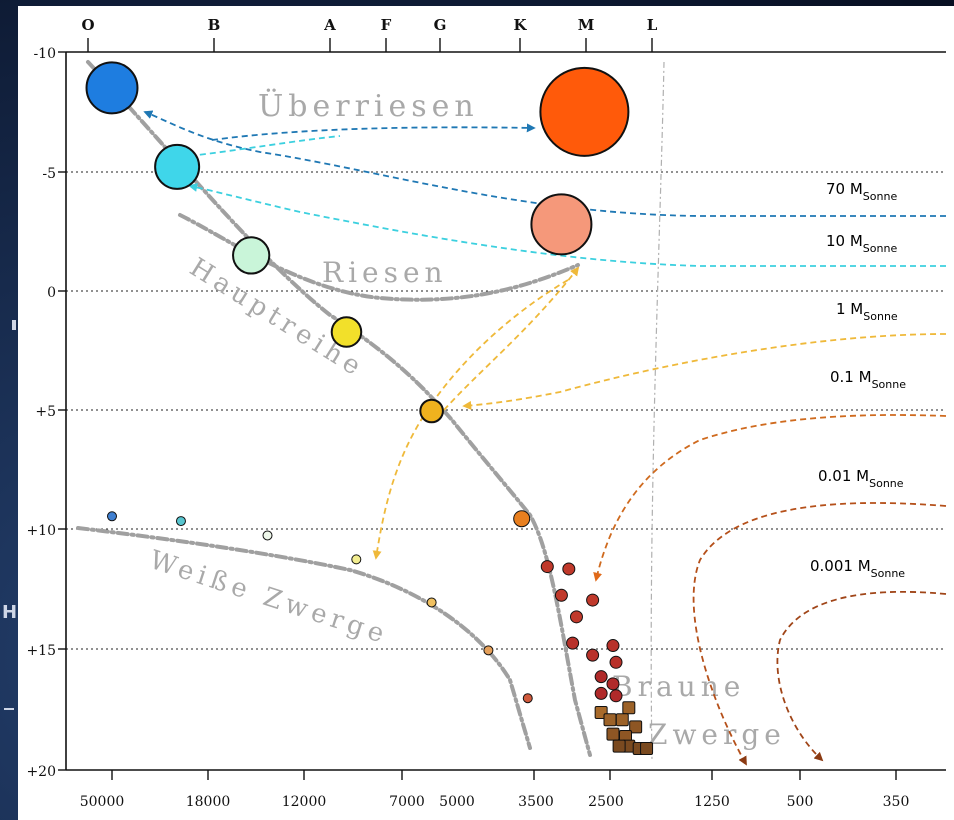 The height and width of the screenshot is (820, 954). I want to click on mass-label-10-sub: Sonne, so click(880, 248).